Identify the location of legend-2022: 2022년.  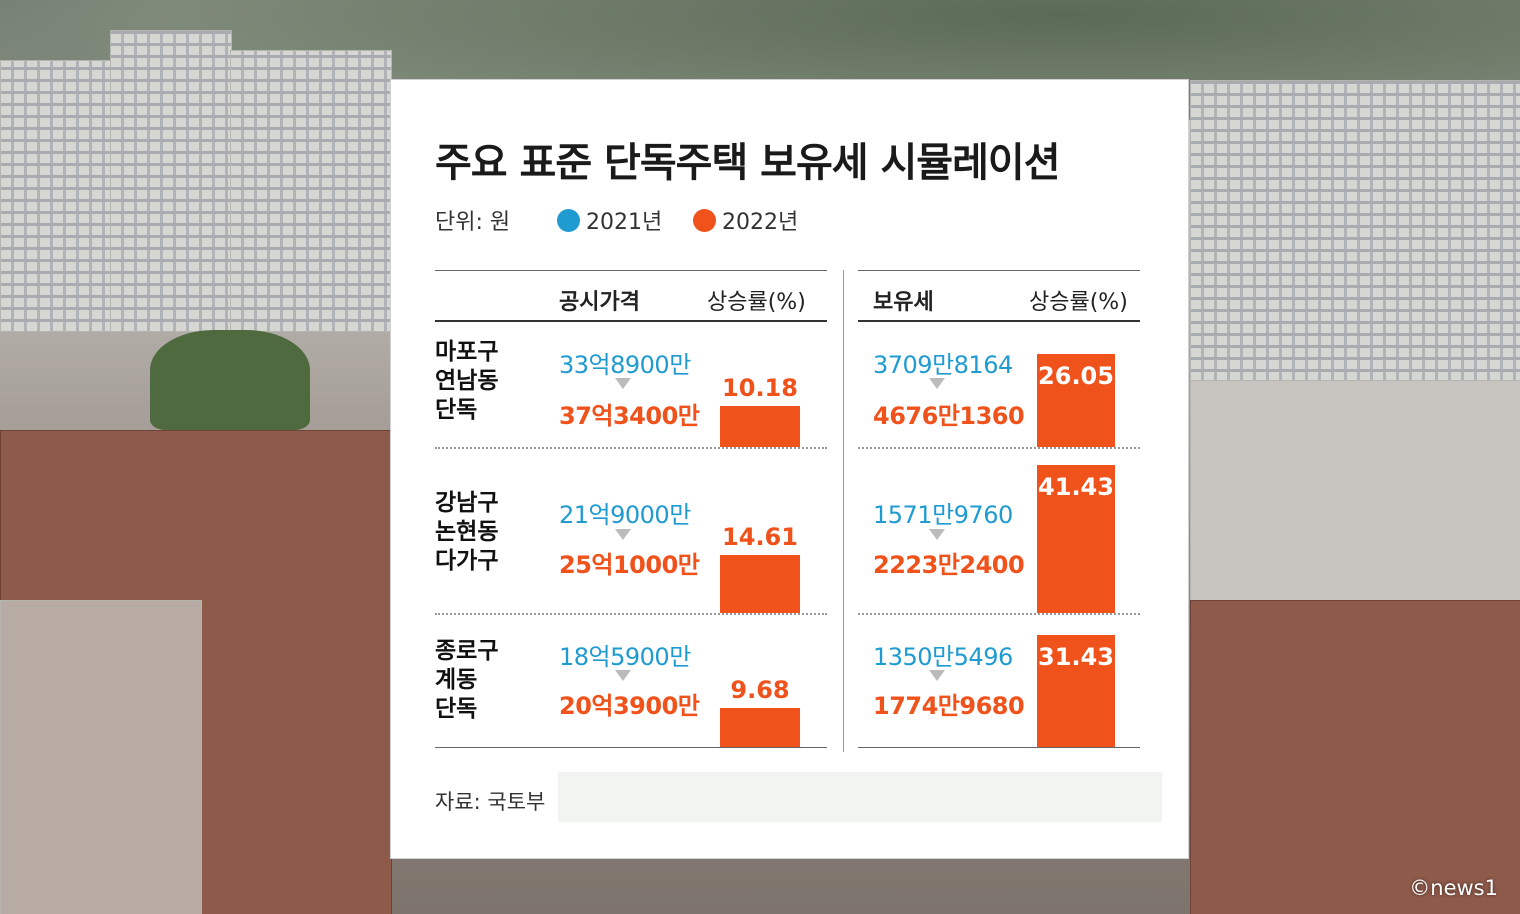
(745, 220).